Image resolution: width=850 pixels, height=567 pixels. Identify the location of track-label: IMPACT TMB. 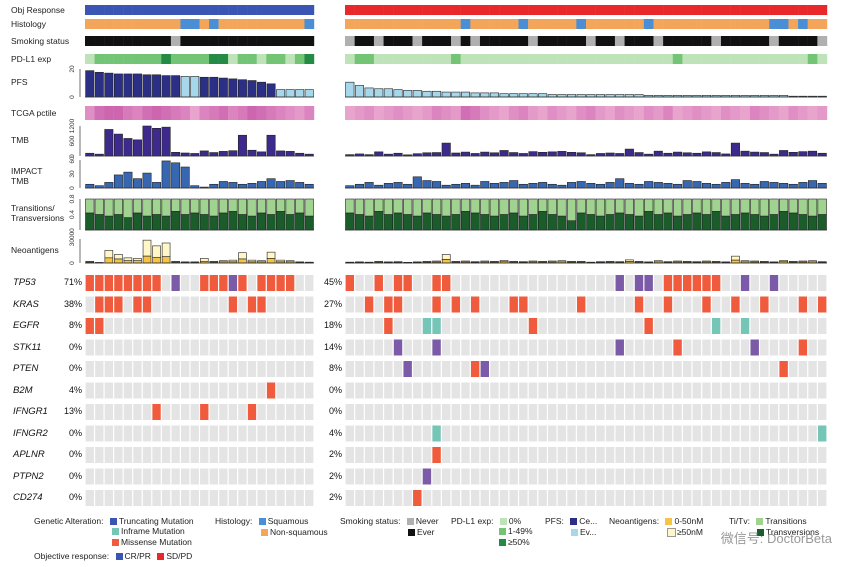
(27, 176).